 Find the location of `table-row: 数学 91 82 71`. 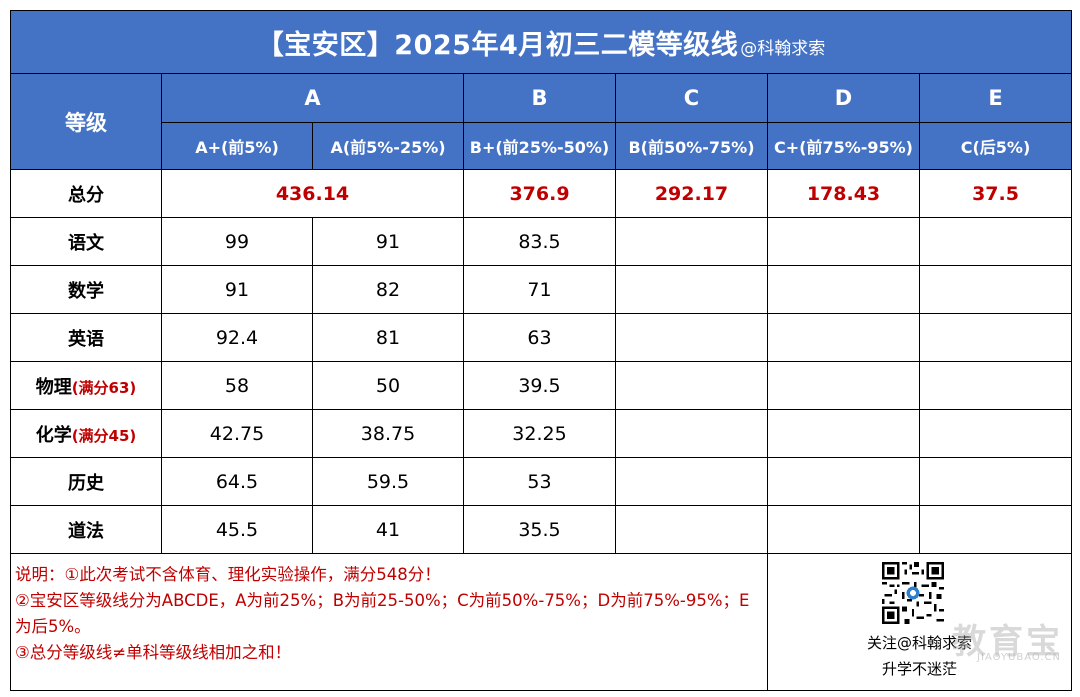

table-row: 数学 91 82 71 is located at coordinates (541, 289).